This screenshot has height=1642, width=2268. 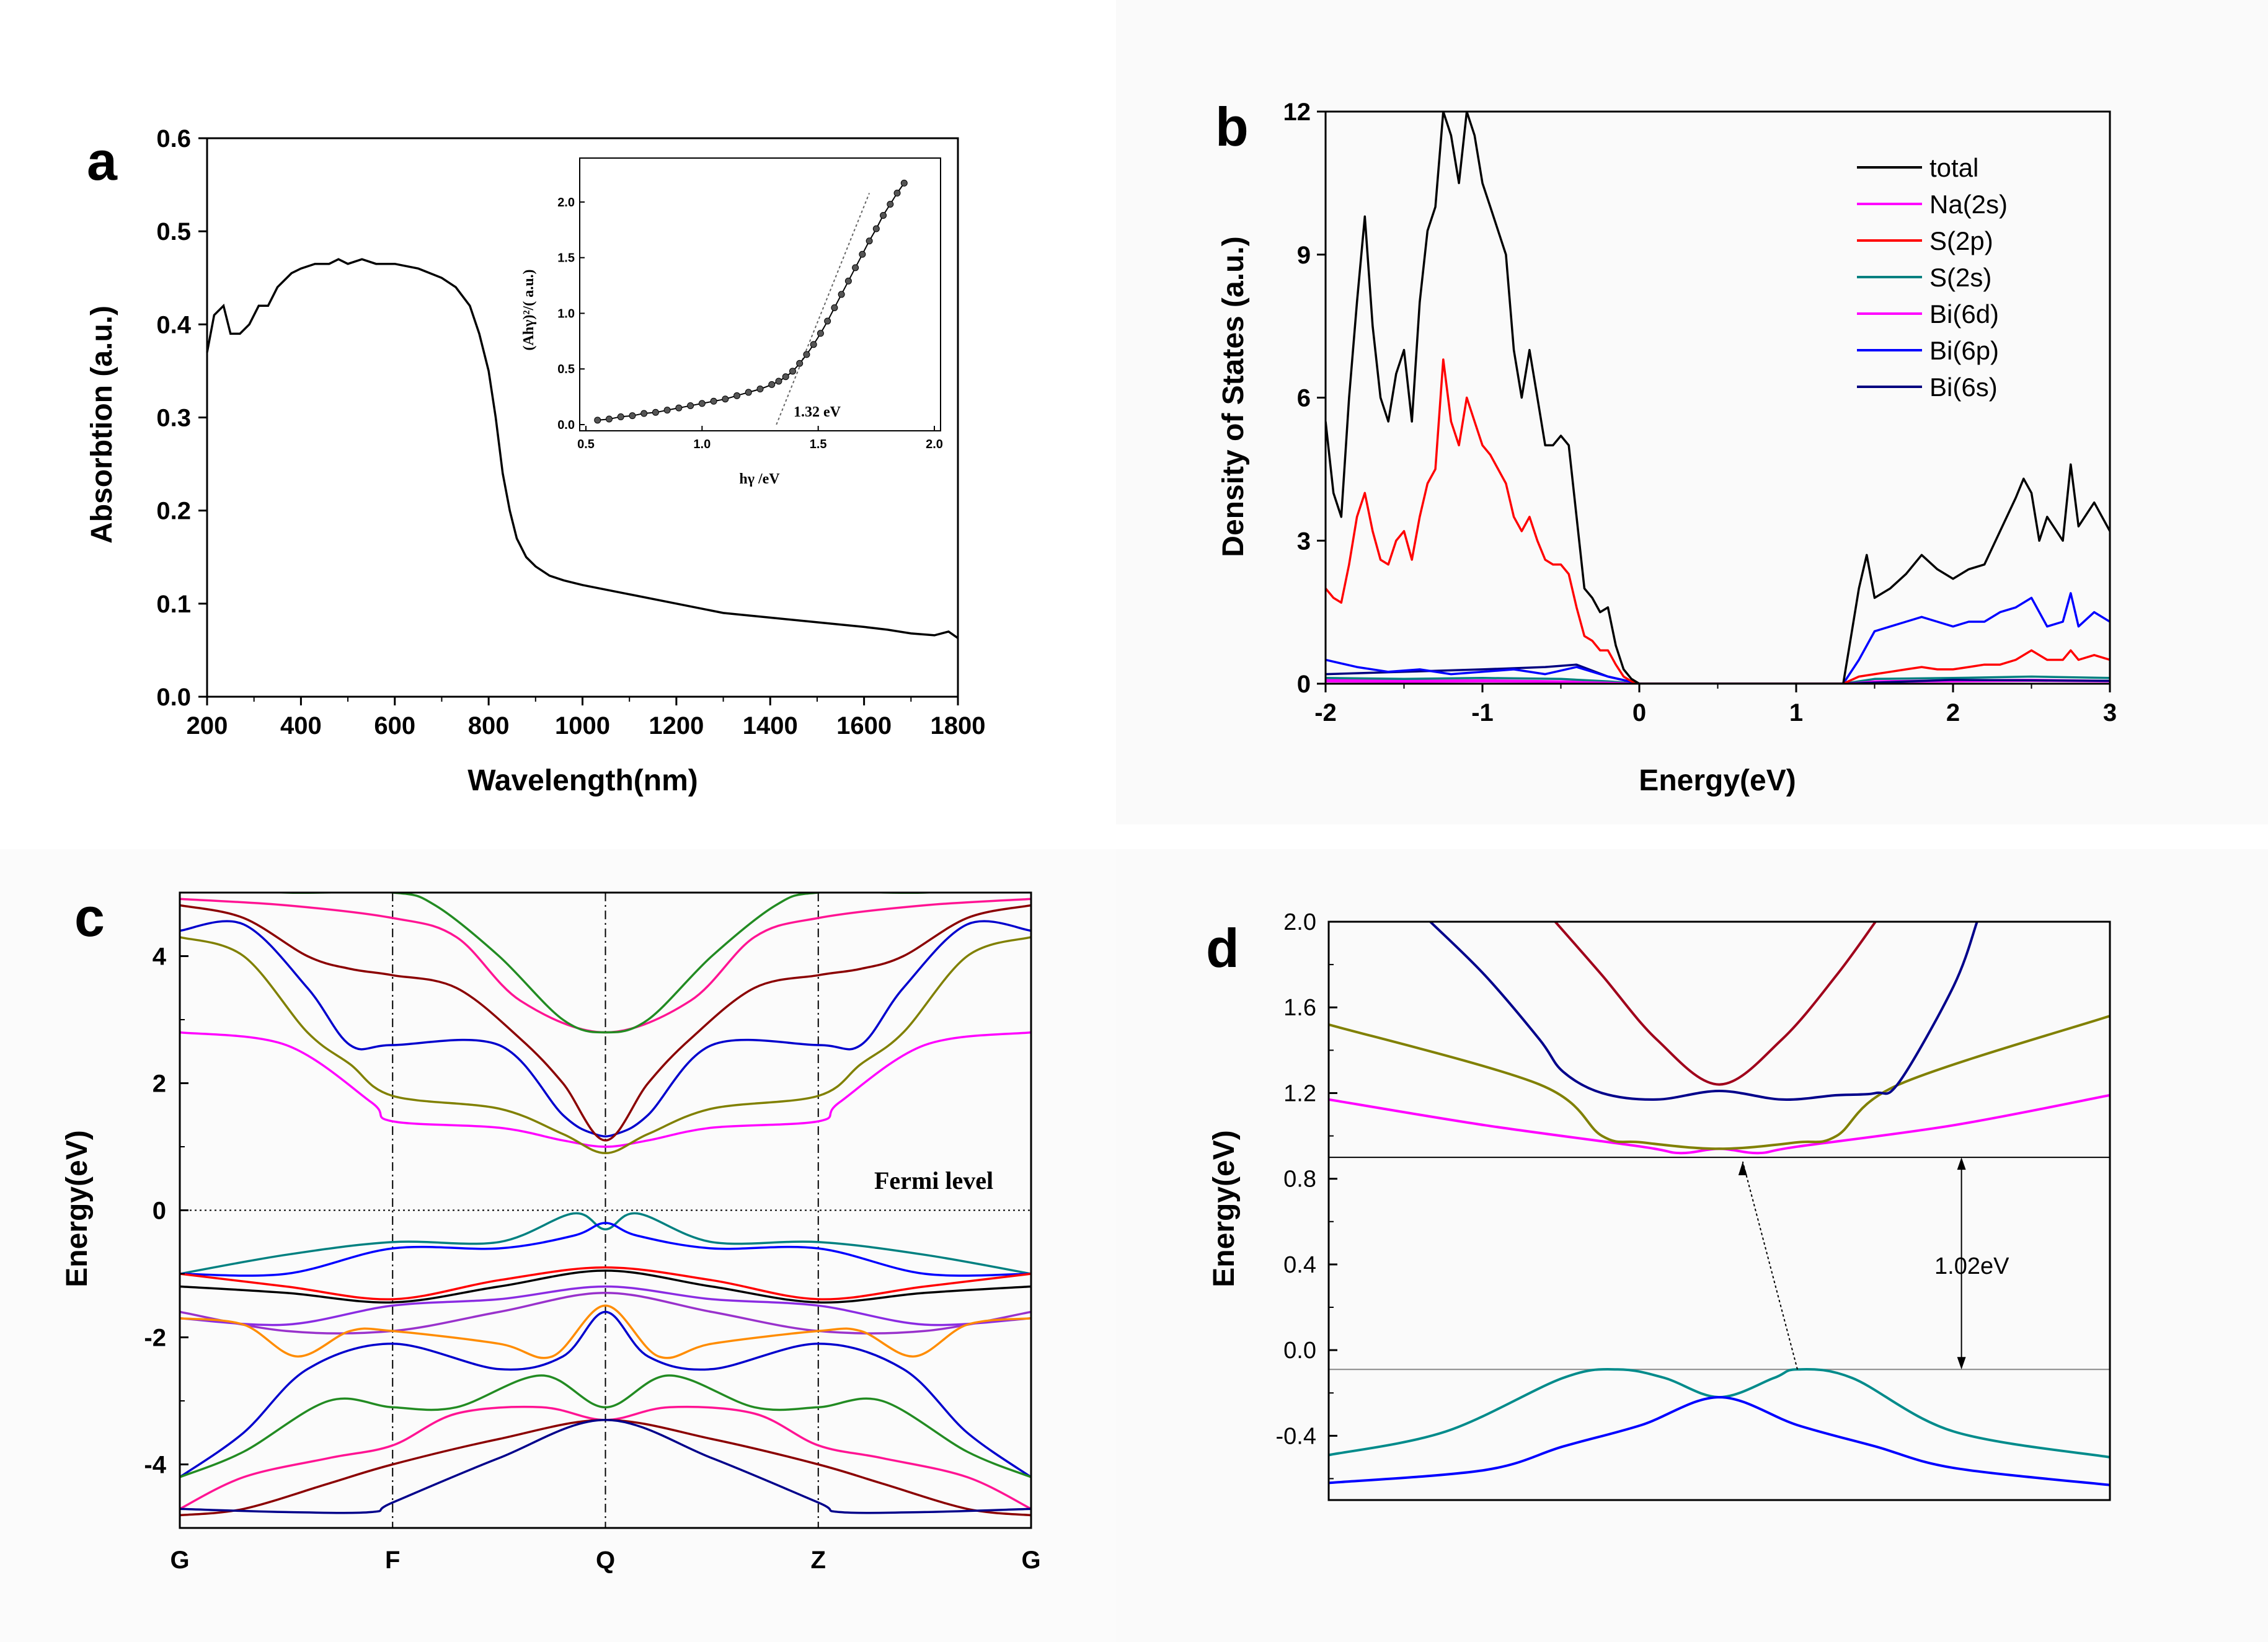 I want to click on legend-label: S(2s), so click(x=1960, y=277).